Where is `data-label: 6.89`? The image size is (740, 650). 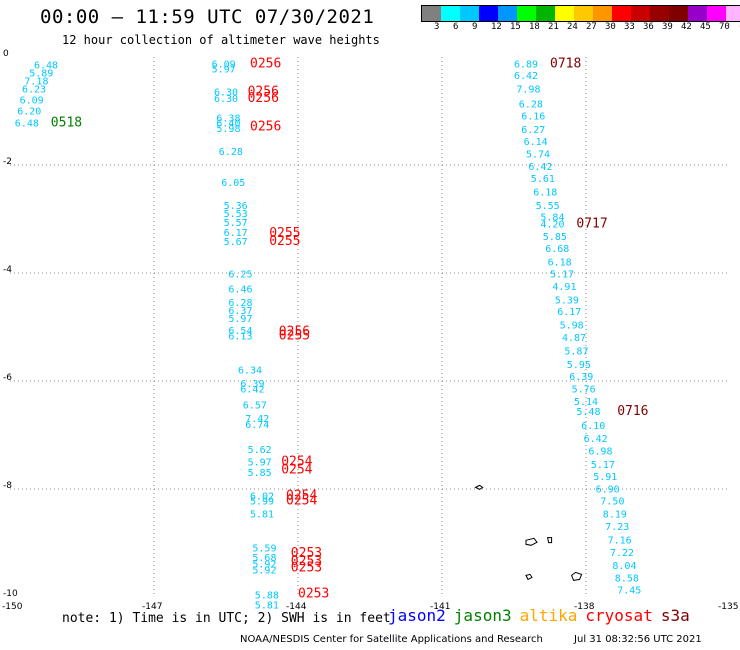
data-label: 6.89 is located at coordinates (526, 64).